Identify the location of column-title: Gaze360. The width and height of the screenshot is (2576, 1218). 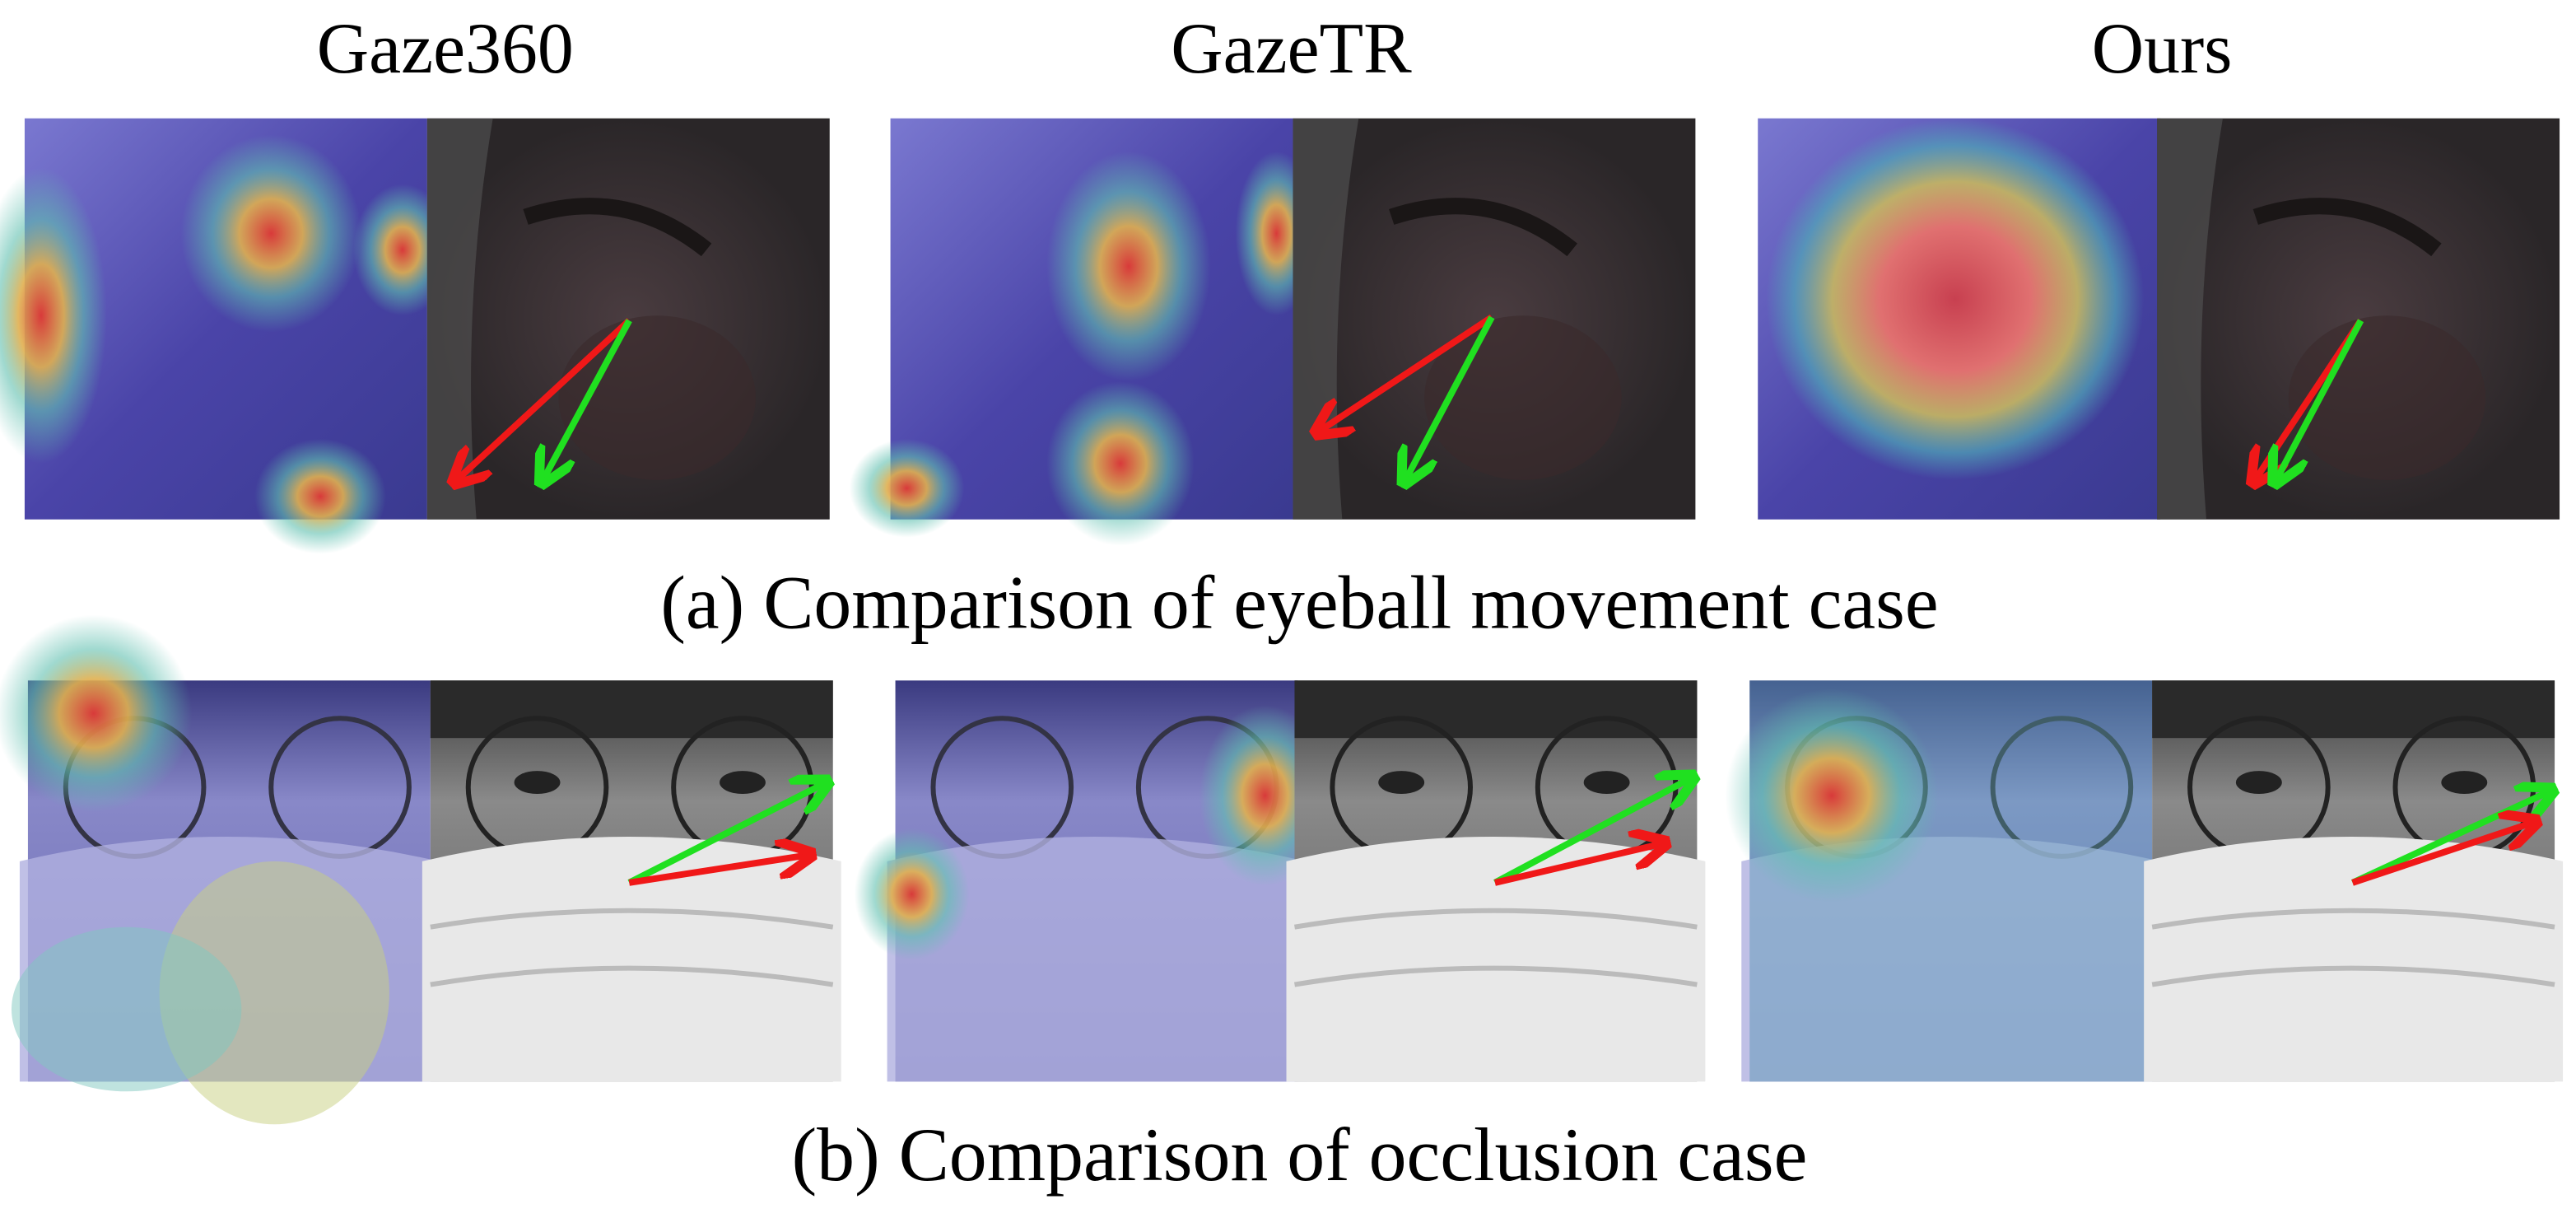
(446, 48).